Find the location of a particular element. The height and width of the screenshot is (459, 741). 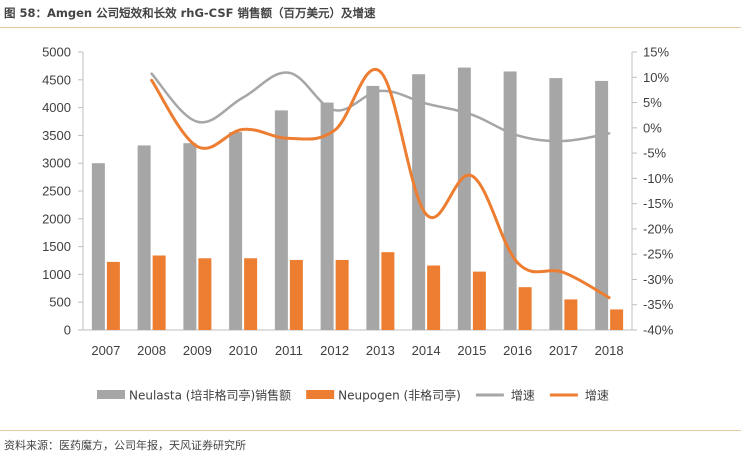

legend-neulasta-swatch is located at coordinates (111, 394).